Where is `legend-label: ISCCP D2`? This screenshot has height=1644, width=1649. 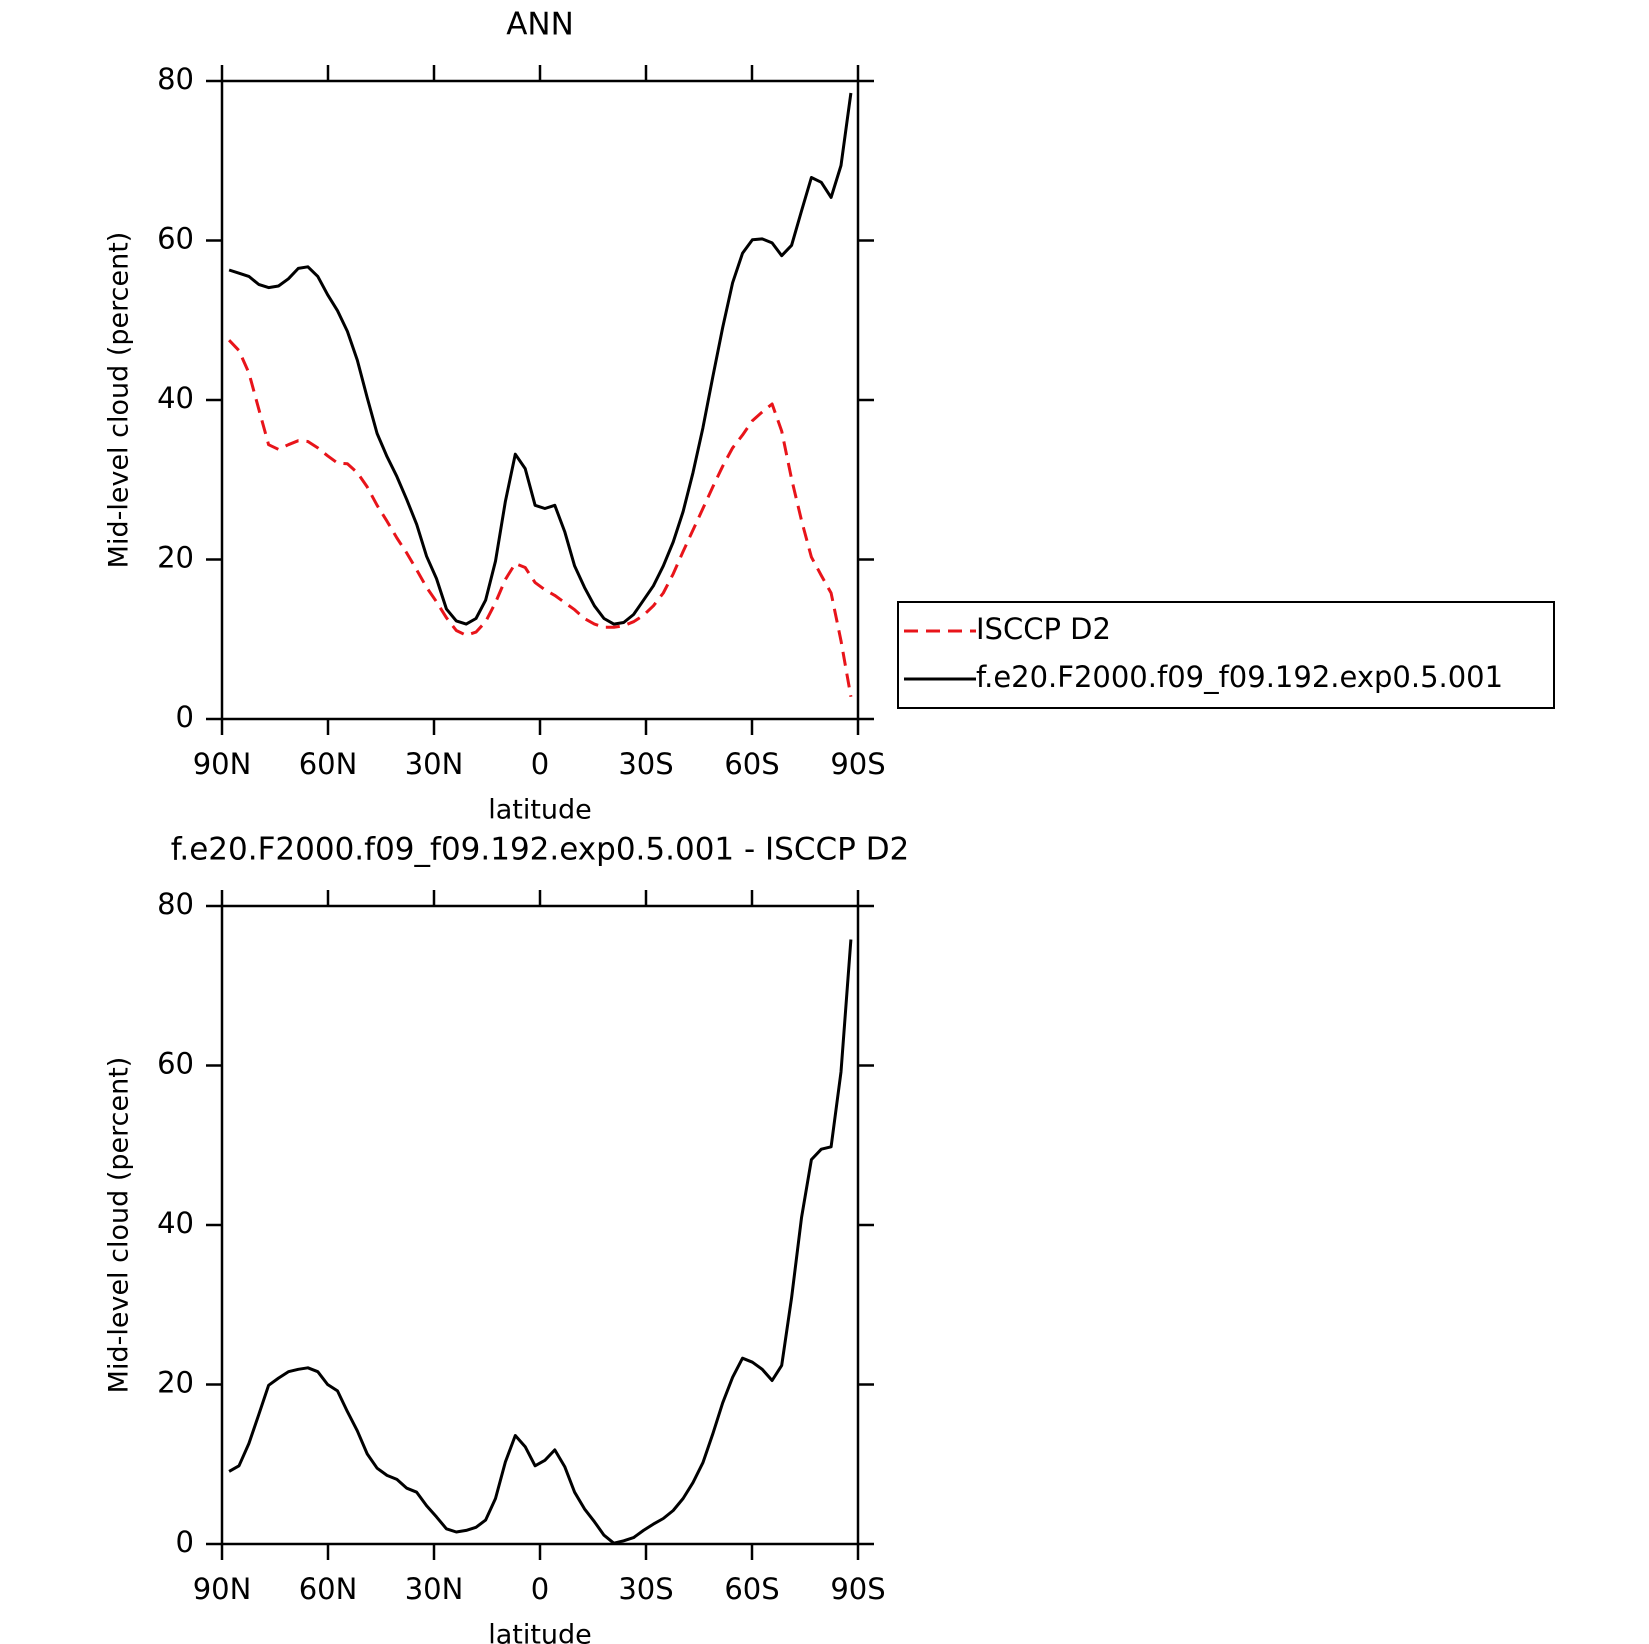 legend-label: ISCCP D2 is located at coordinates (1043, 629).